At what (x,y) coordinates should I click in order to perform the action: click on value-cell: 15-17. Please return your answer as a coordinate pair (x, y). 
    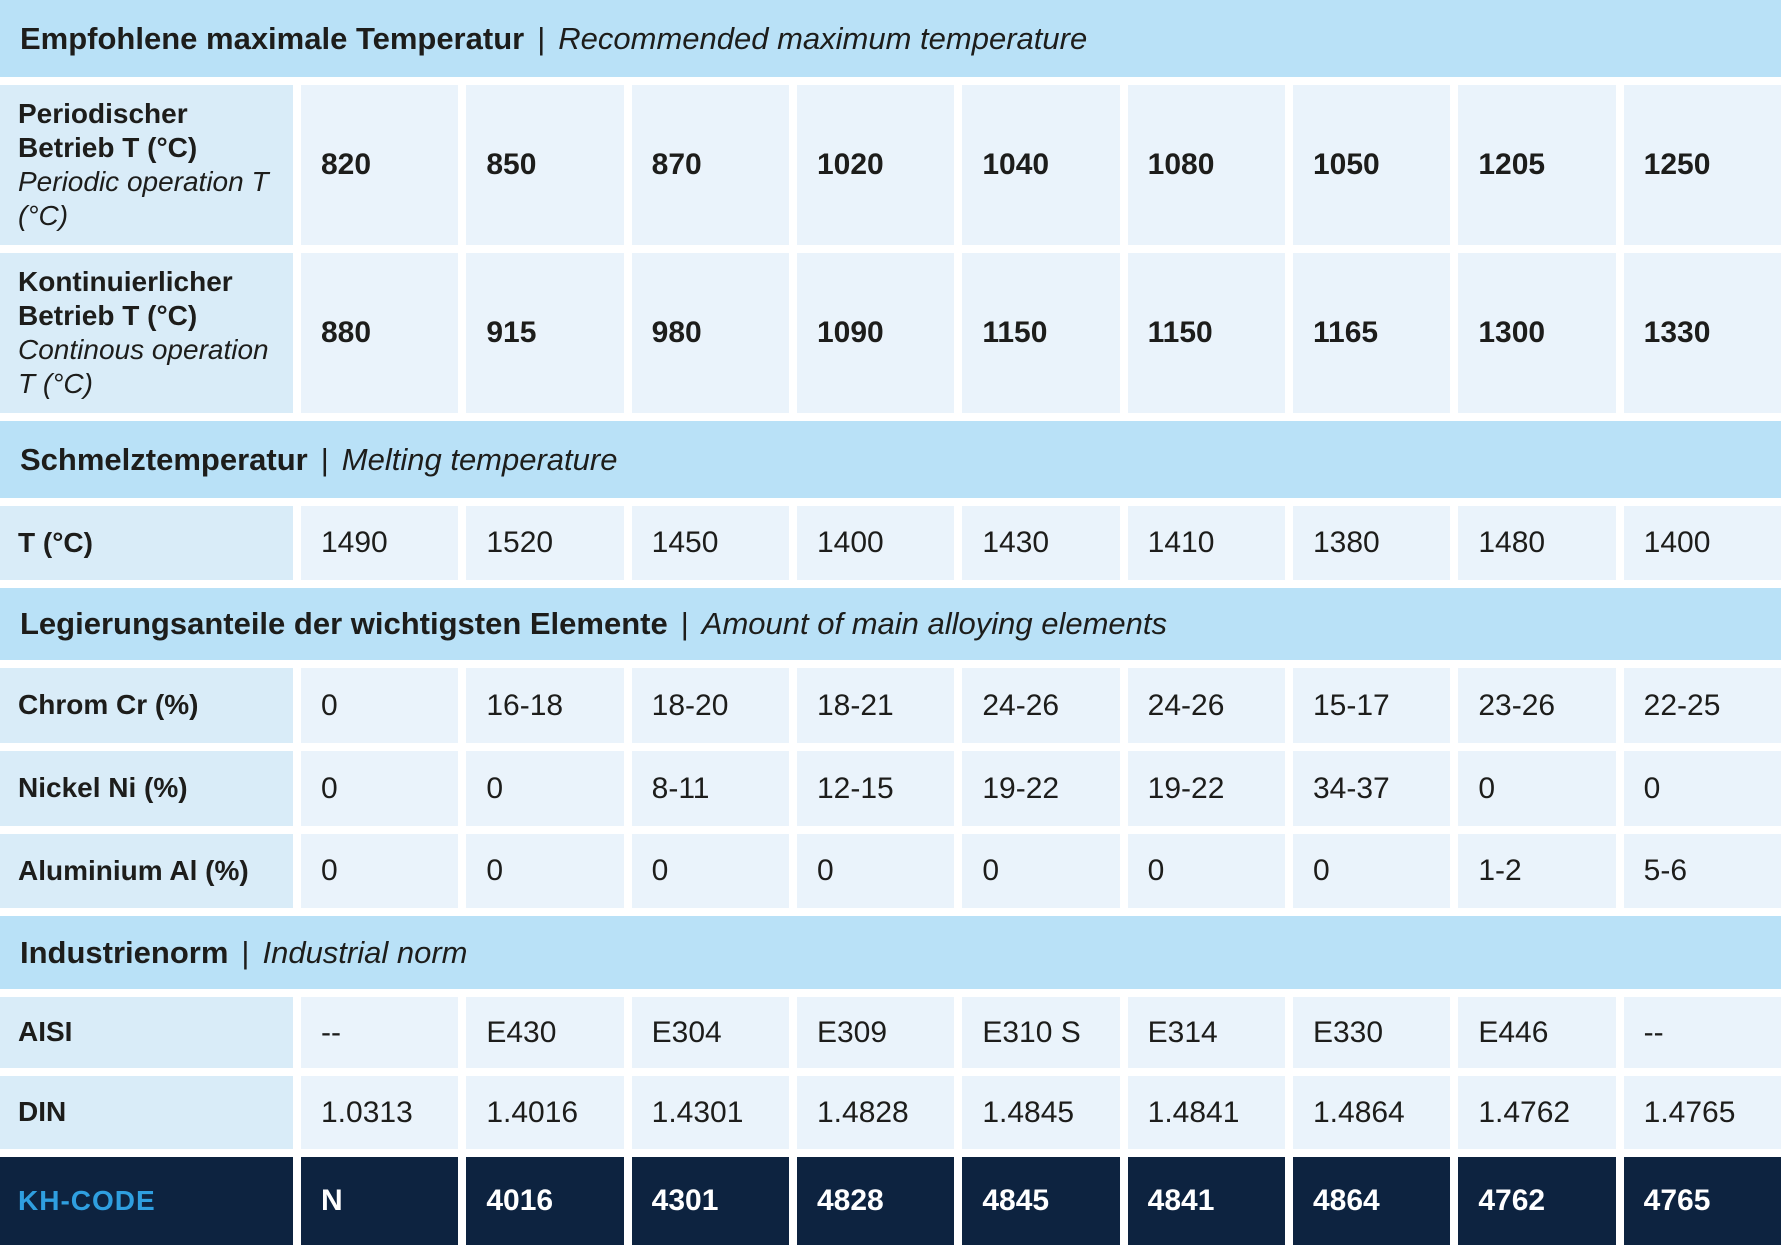
    Looking at the image, I should click on (1371, 705).